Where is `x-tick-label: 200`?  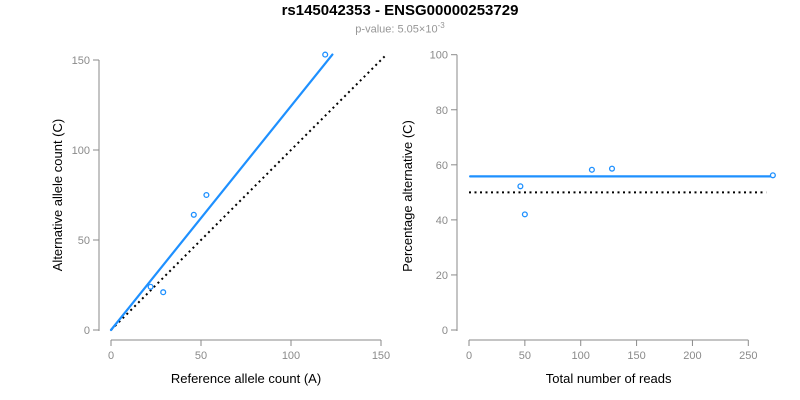
x-tick-label: 200 is located at coordinates (692, 356).